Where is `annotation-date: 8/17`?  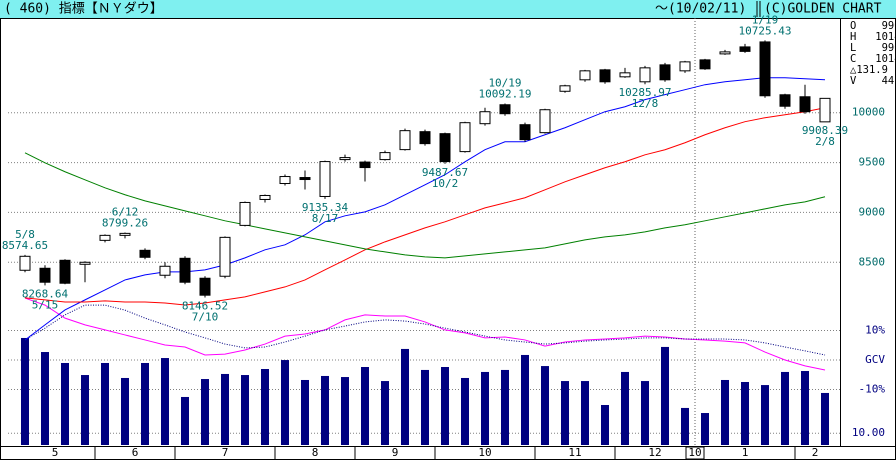 annotation-date: 8/17 is located at coordinates (325, 218).